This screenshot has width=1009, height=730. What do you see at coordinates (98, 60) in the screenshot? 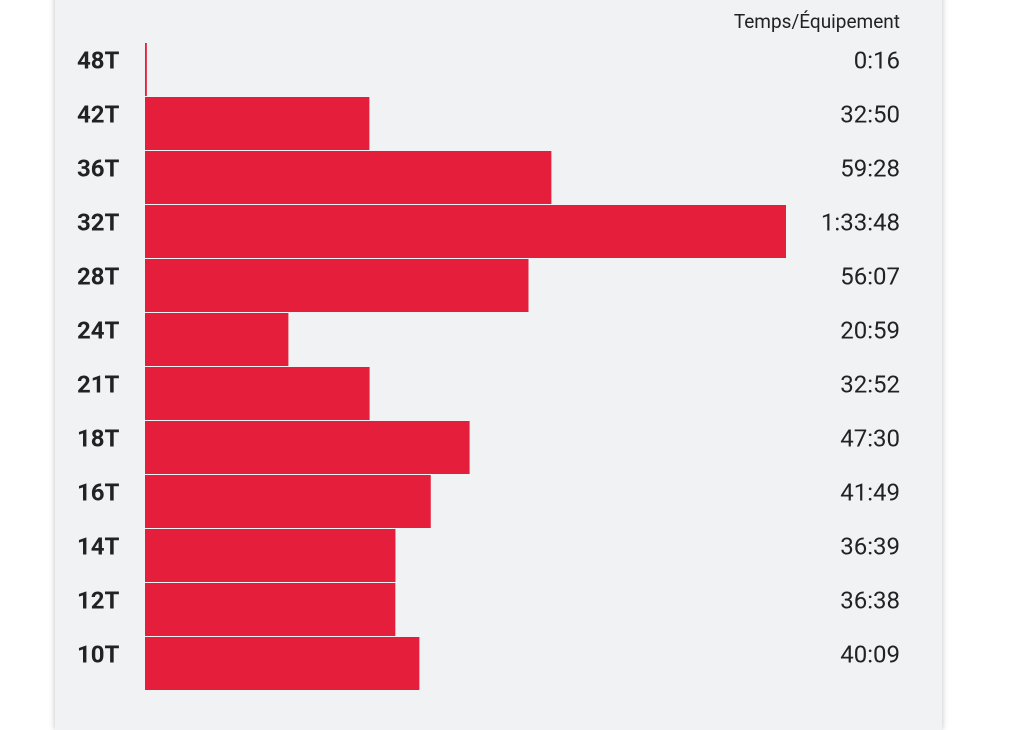
I see `category-label: 48T` at bounding box center [98, 60].